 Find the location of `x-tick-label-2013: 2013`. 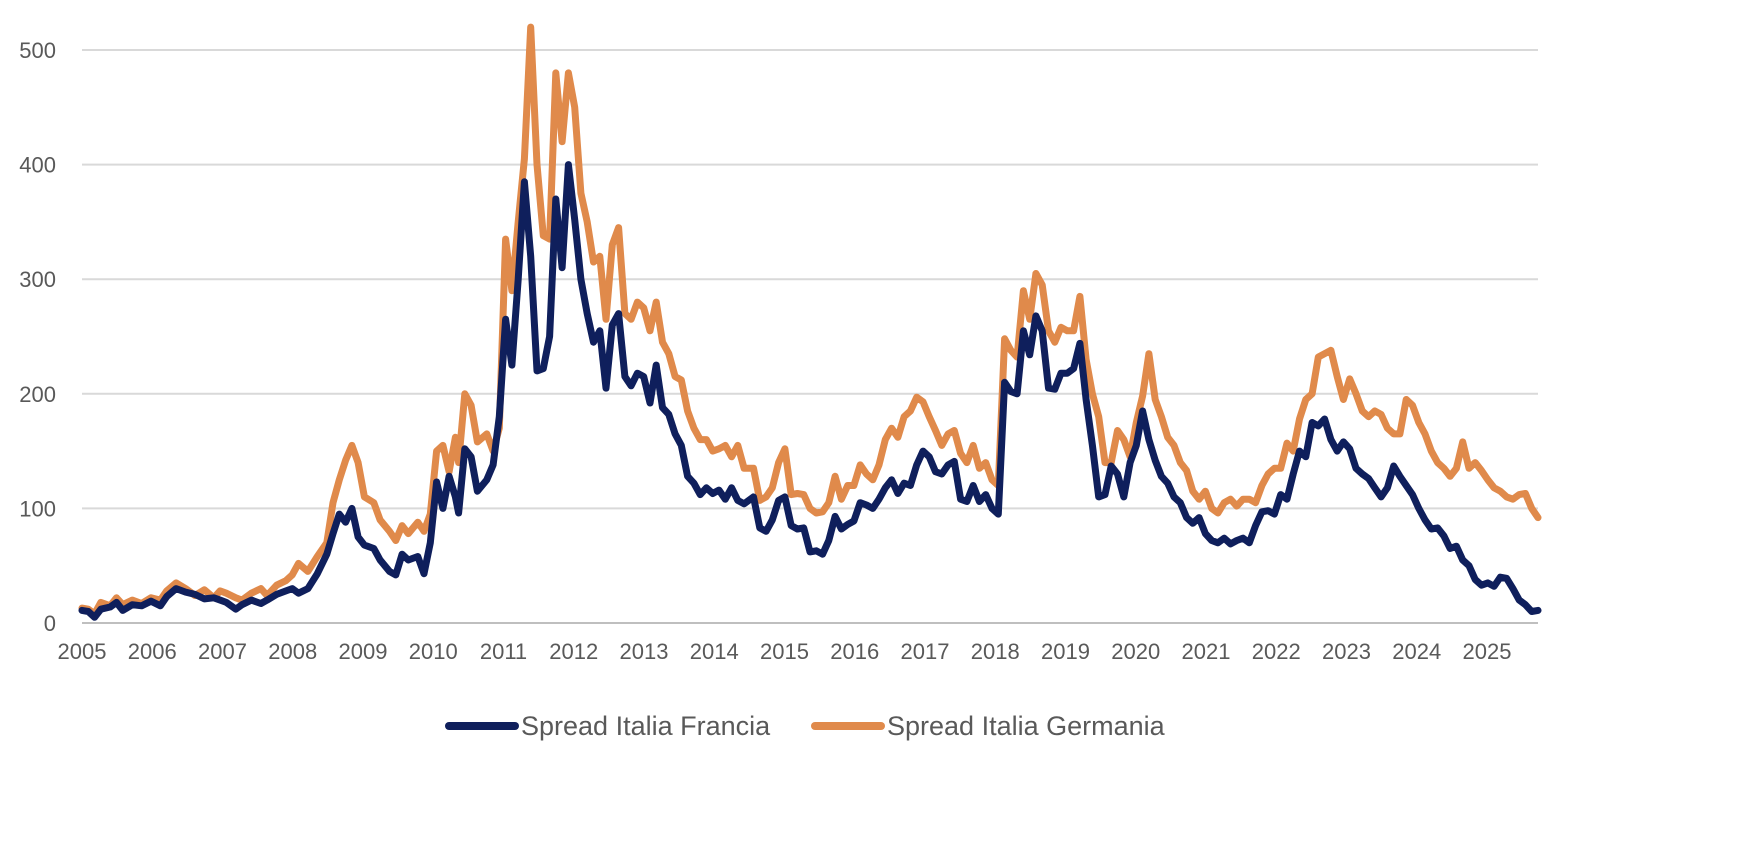

x-tick-label-2013: 2013 is located at coordinates (644, 651).